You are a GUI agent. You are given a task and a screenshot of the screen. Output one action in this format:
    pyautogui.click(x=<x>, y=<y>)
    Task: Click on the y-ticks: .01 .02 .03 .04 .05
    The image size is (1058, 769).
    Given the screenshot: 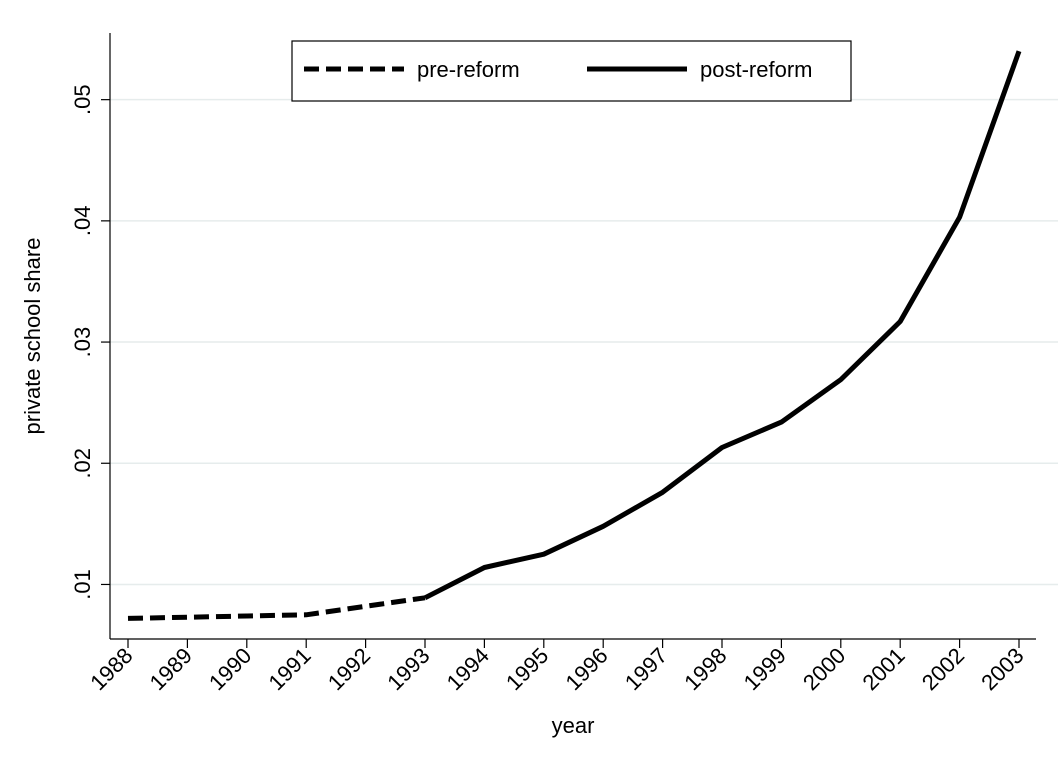 What is the action you would take?
    pyautogui.click(x=90, y=342)
    